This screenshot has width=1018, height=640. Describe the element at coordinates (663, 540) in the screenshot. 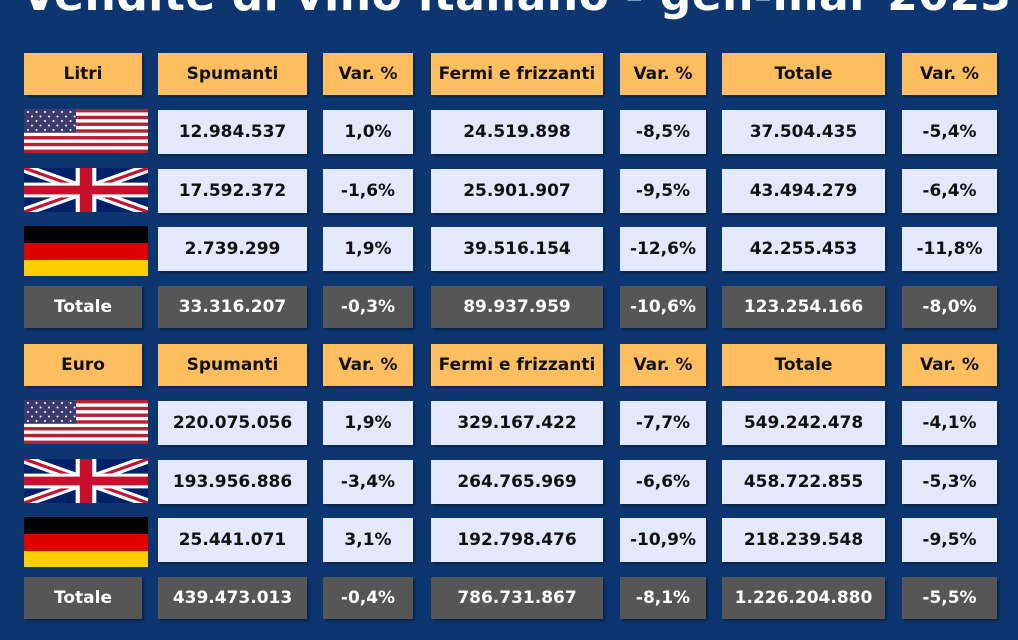

I see `data-cell: -10,9%` at that location.